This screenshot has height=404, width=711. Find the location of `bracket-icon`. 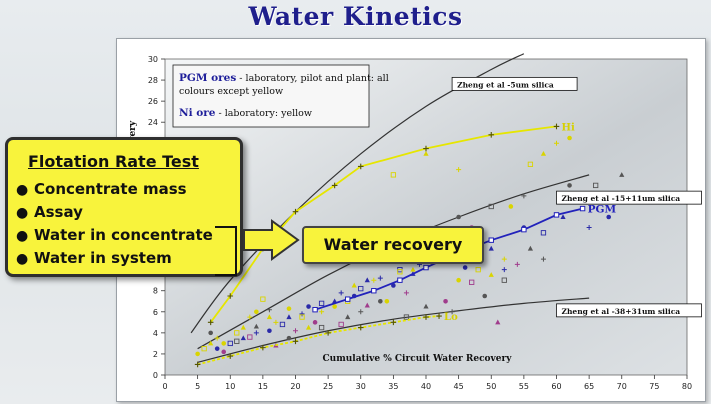

bracket-icon is located at coordinates (226, 251).